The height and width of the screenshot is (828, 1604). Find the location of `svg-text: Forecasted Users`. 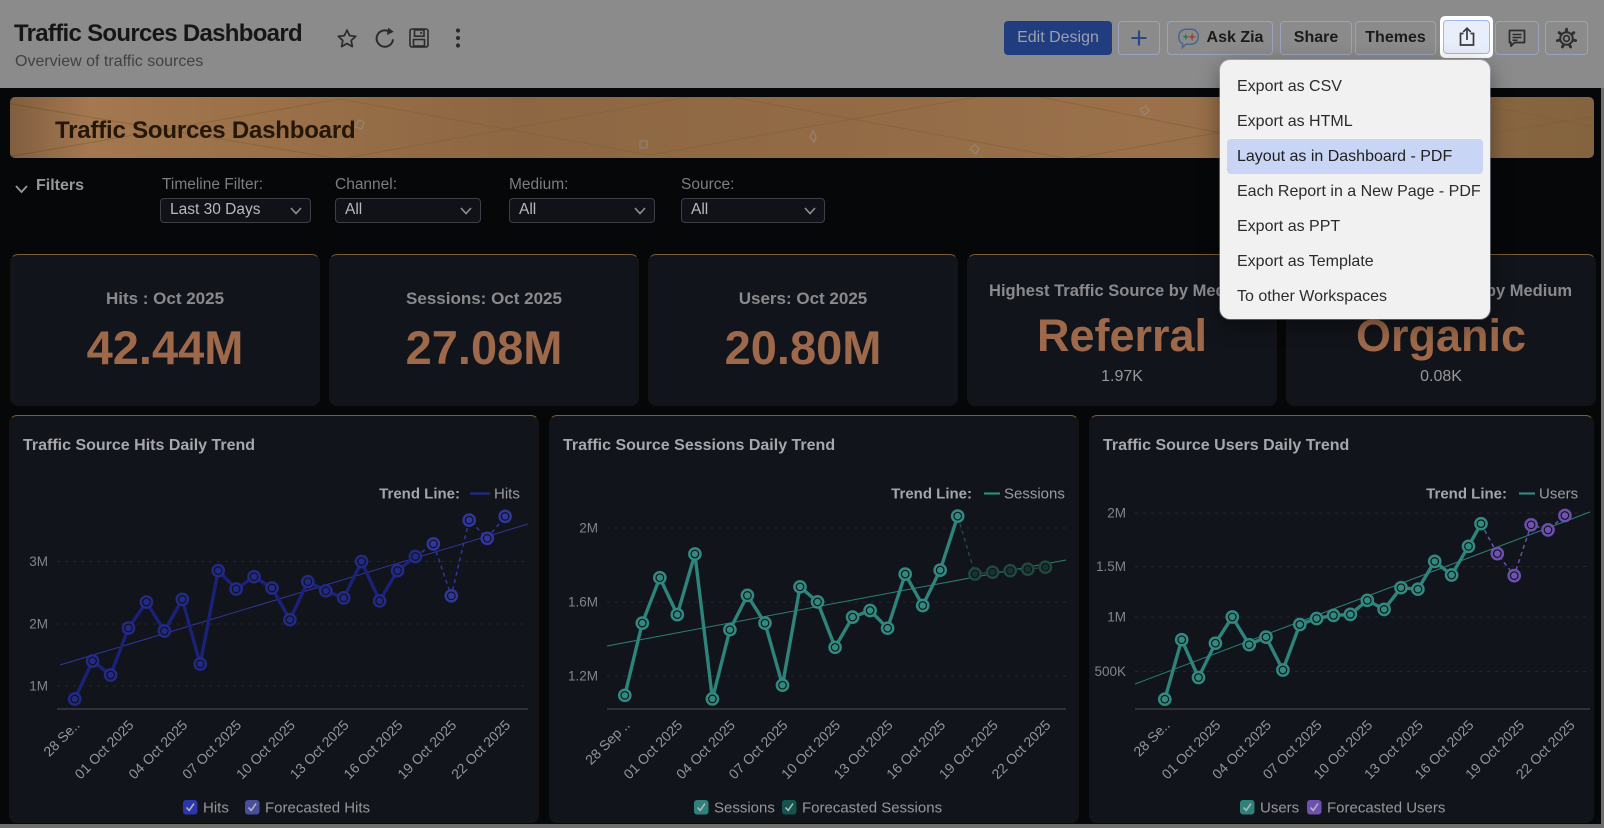

svg-text: Forecasted Users is located at coordinates (1386, 808).